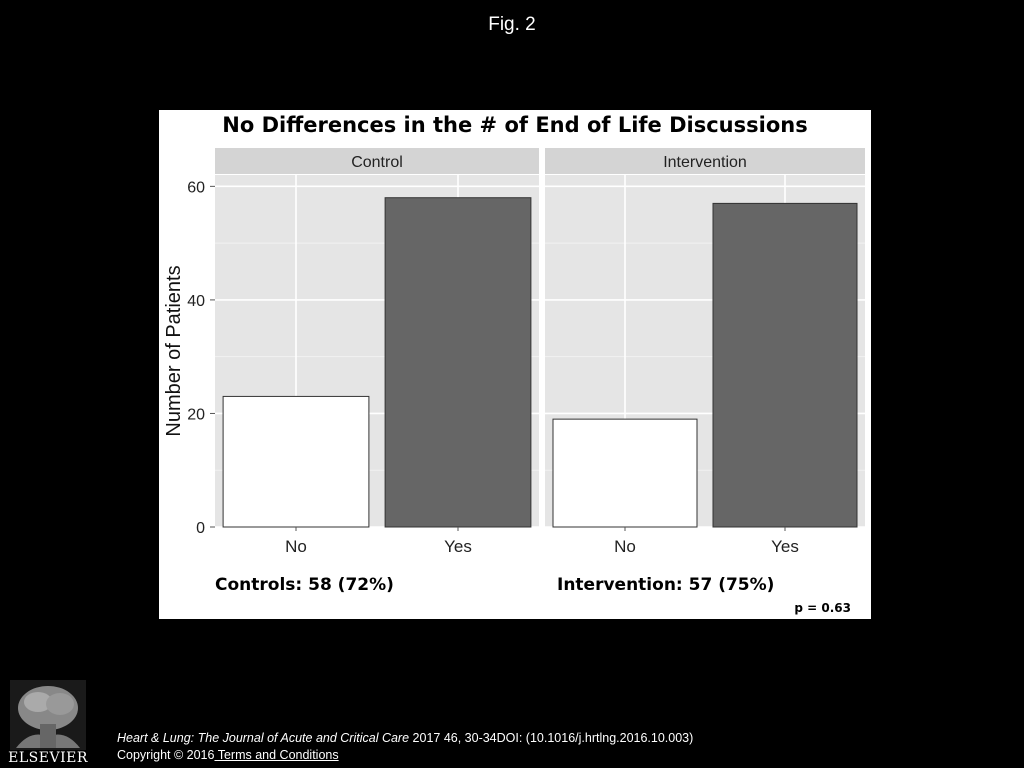  Describe the element at coordinates (48, 715) in the screenshot. I see `elsevier-tree-logo` at that location.